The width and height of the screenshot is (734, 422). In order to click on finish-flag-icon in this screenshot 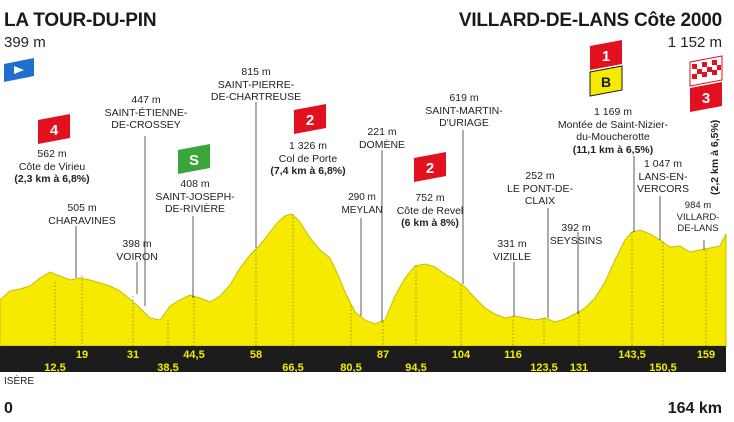, I will do `click(706, 71)`.